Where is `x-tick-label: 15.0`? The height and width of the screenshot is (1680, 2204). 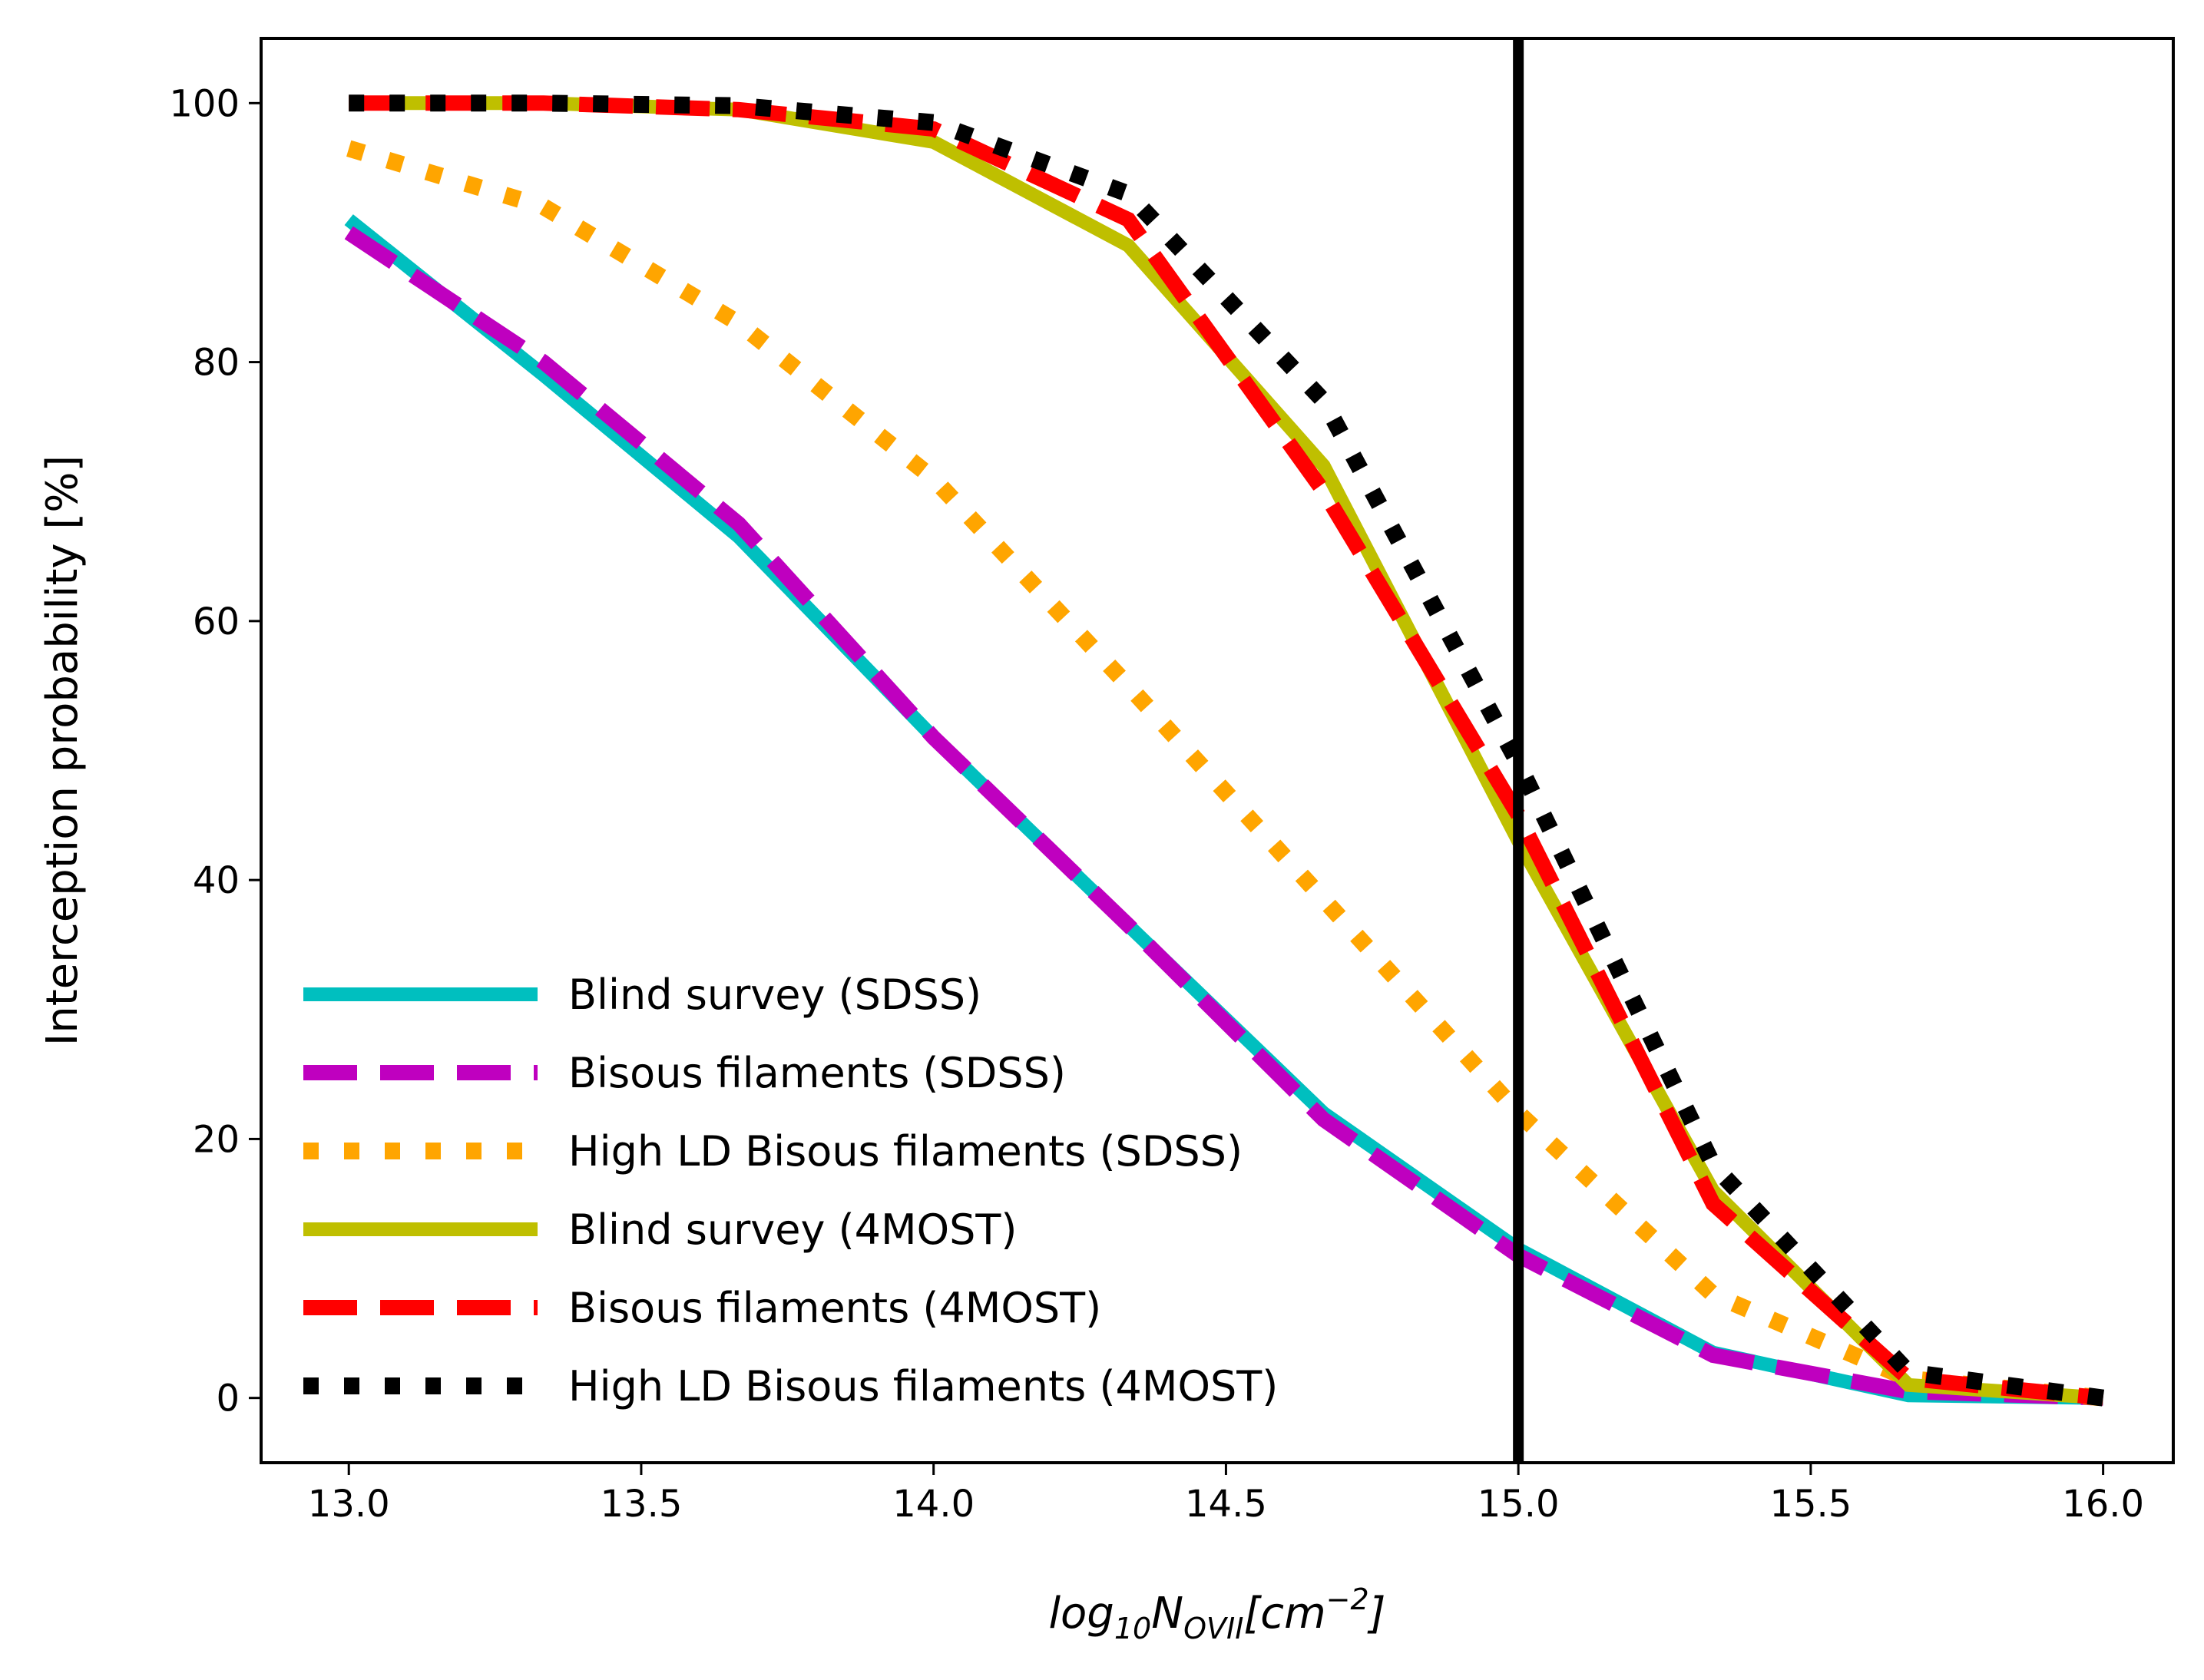 x-tick-label: 15.0 is located at coordinates (1519, 1505).